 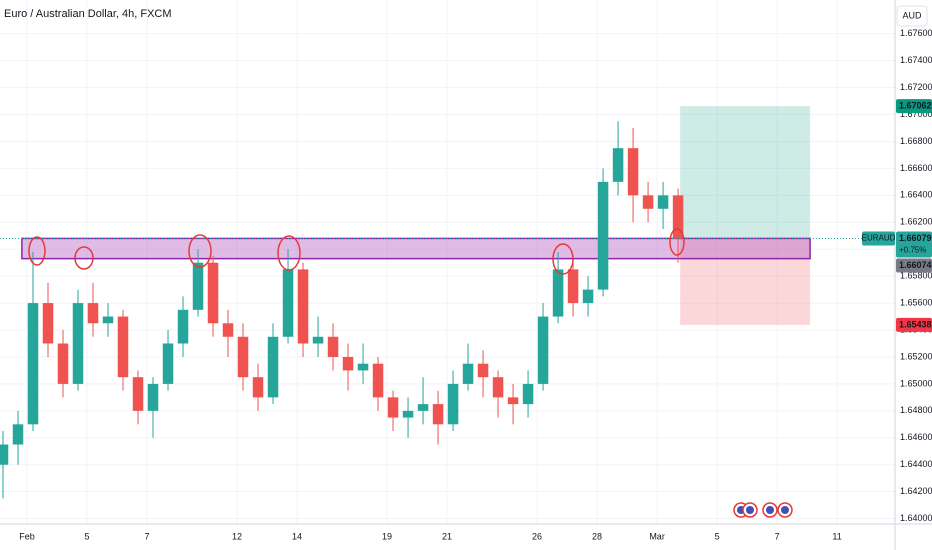 What do you see at coordinates (916, 222) in the screenshot?
I see `y-tick-label: 1.66200` at bounding box center [916, 222].